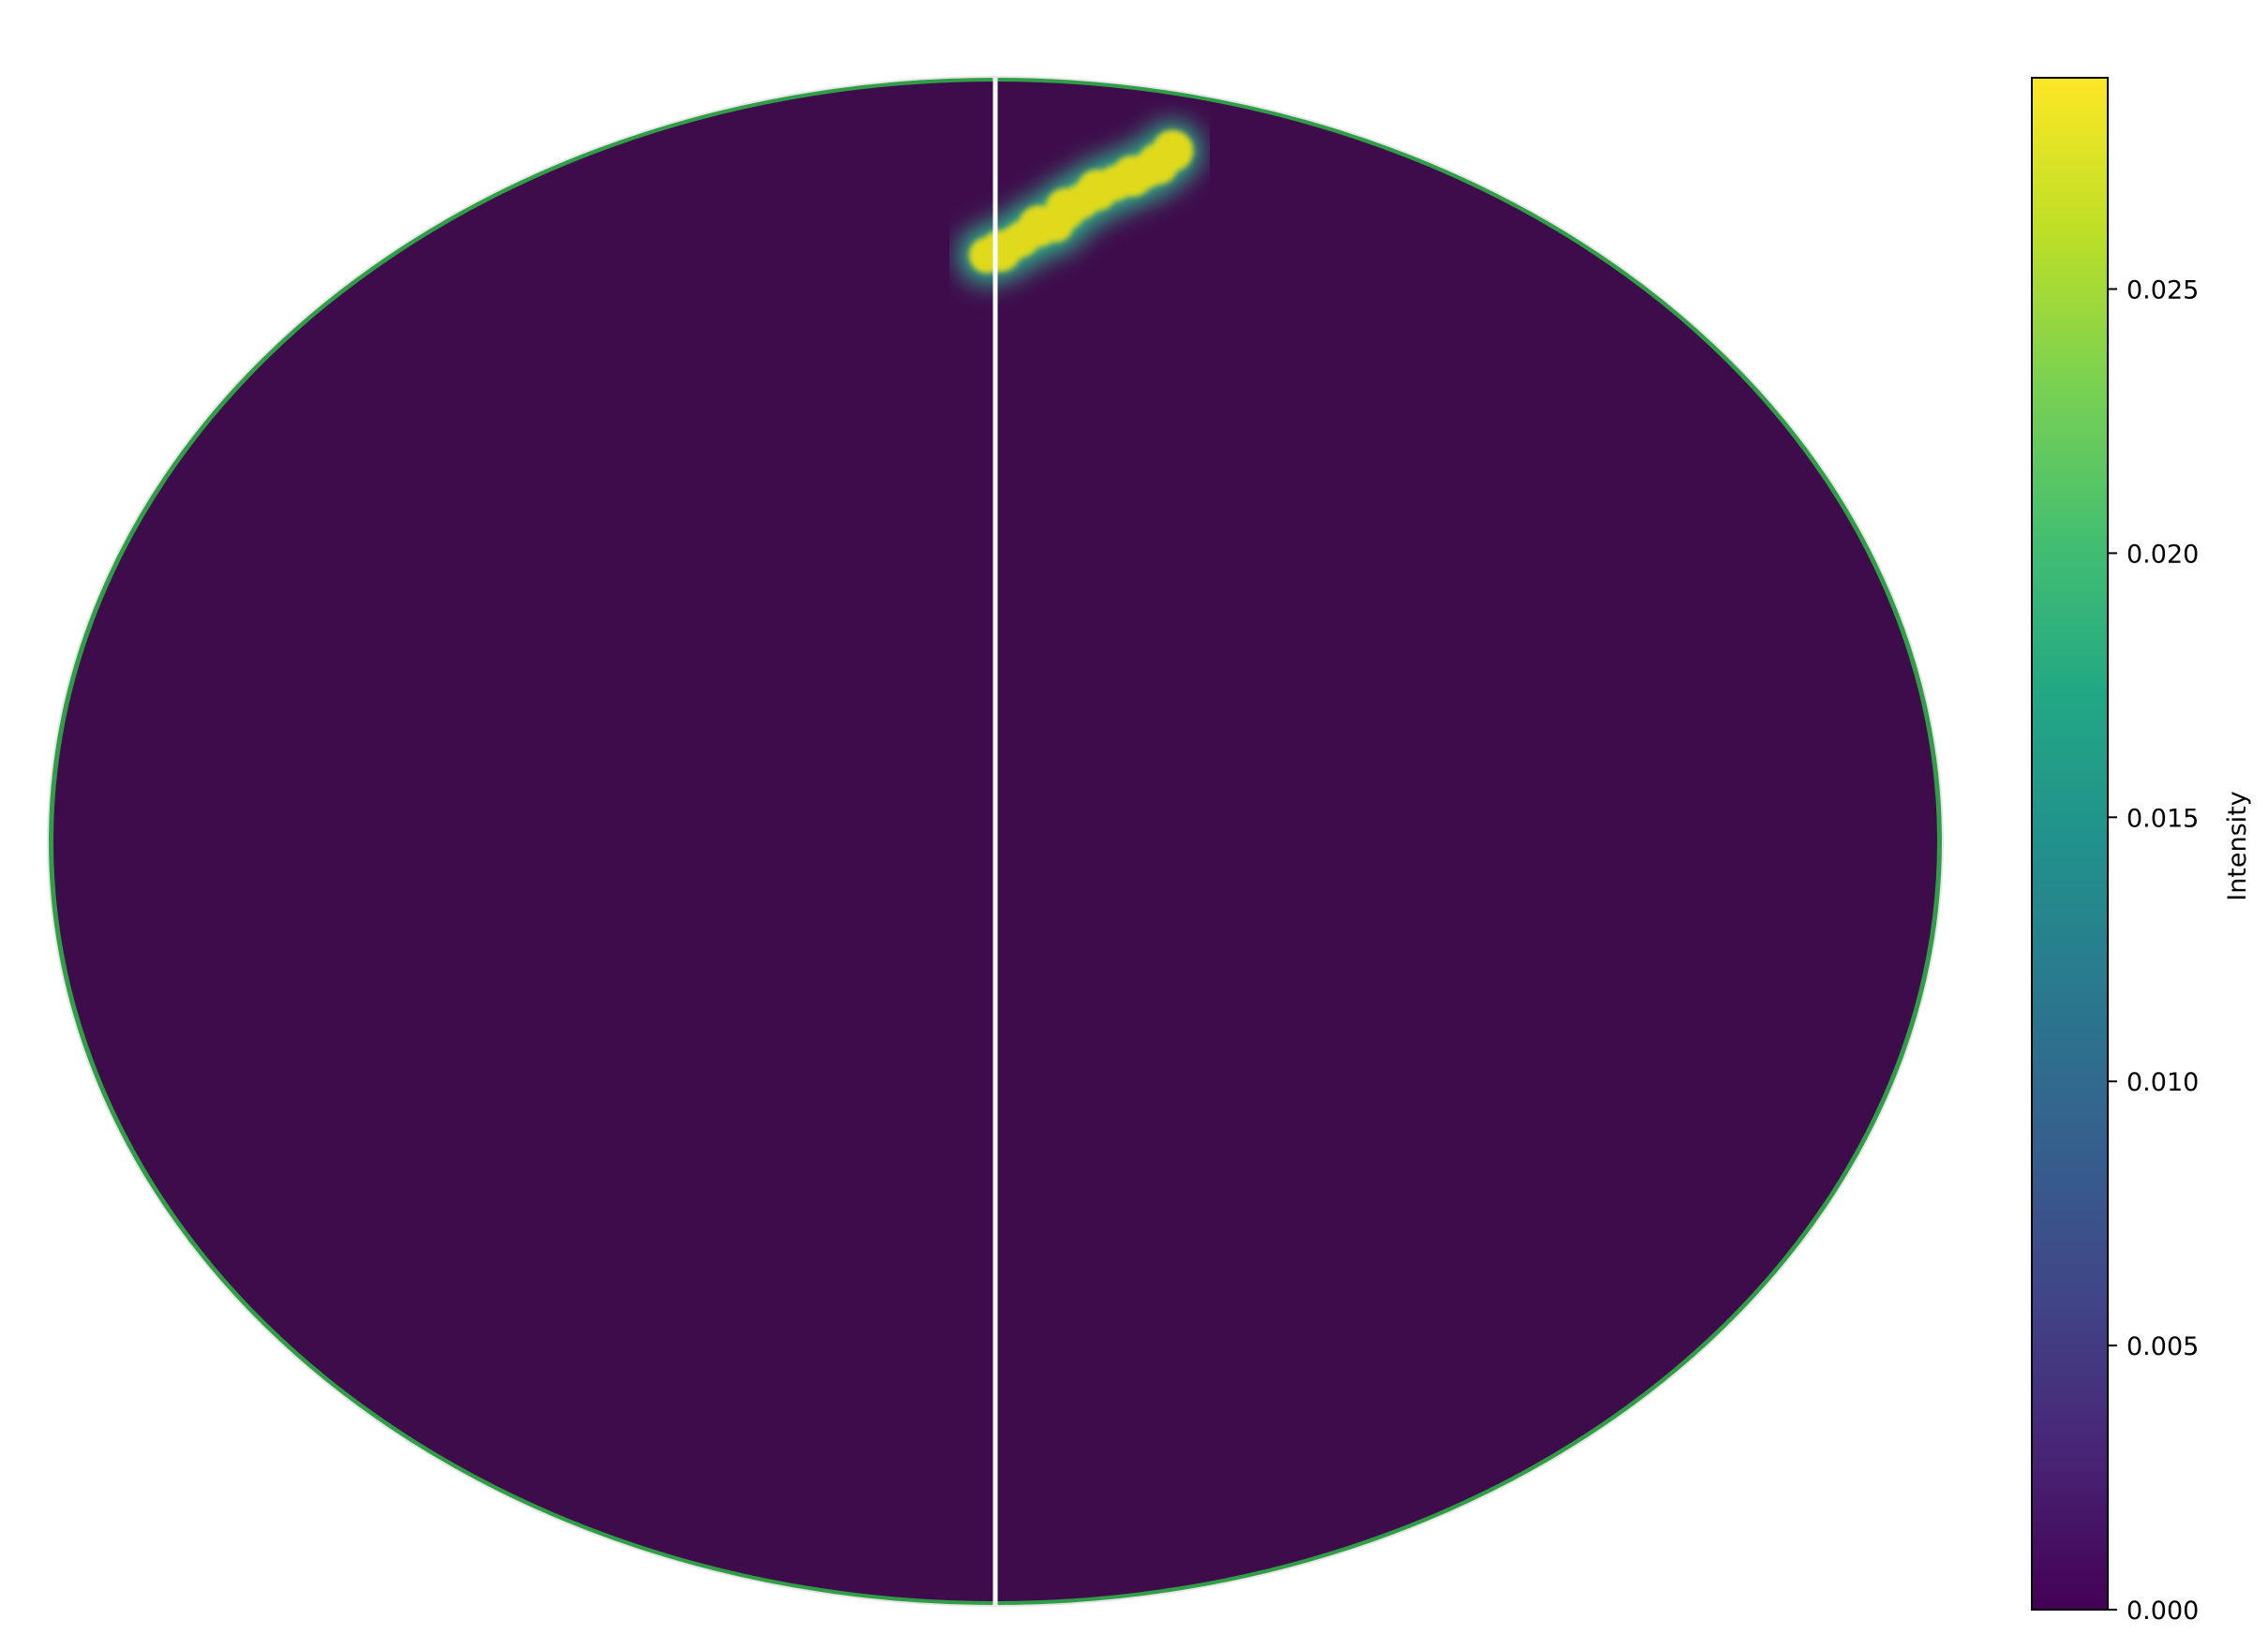  I want to click on colorbar-tick-label: 0.020, so click(2163, 554).